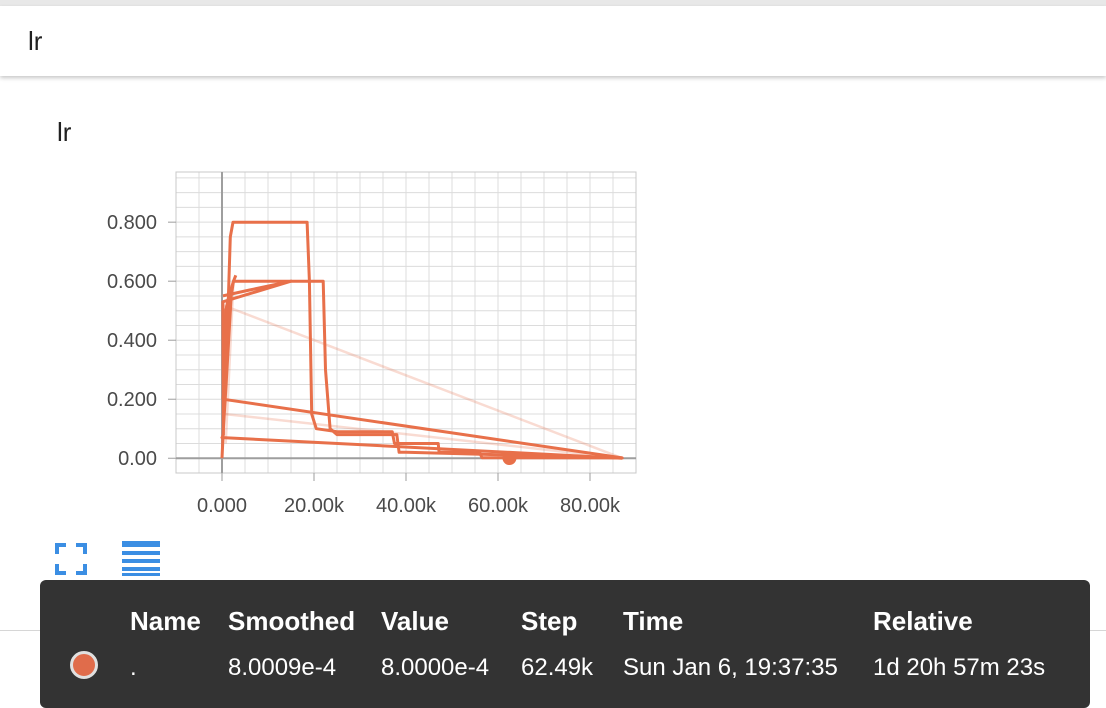 Image resolution: width=1106 pixels, height=708 pixels. I want to click on x-tick-label: 40.00k, so click(406, 506).